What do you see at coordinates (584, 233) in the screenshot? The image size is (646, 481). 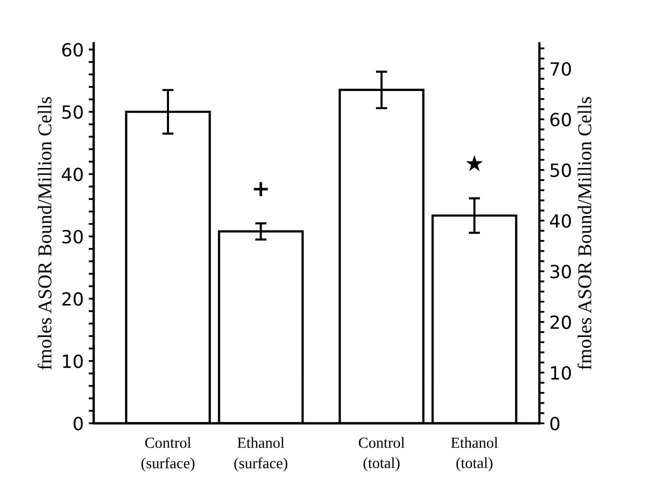 I see `y2-axis-title: fmoles ASOR Bound/Million Cells` at bounding box center [584, 233].